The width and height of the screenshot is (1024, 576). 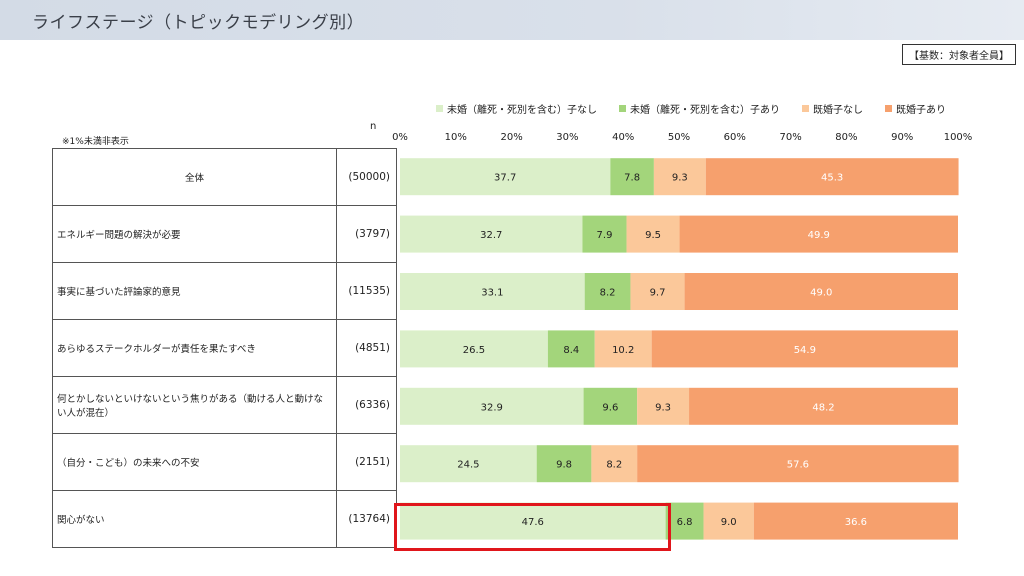 I want to click on data-label: 9.5, so click(x=653, y=235).